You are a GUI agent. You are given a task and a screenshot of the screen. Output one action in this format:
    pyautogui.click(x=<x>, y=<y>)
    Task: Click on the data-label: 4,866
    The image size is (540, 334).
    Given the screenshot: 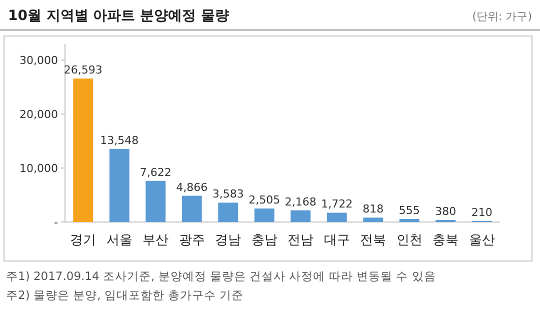 What is the action you would take?
    pyautogui.click(x=192, y=187)
    